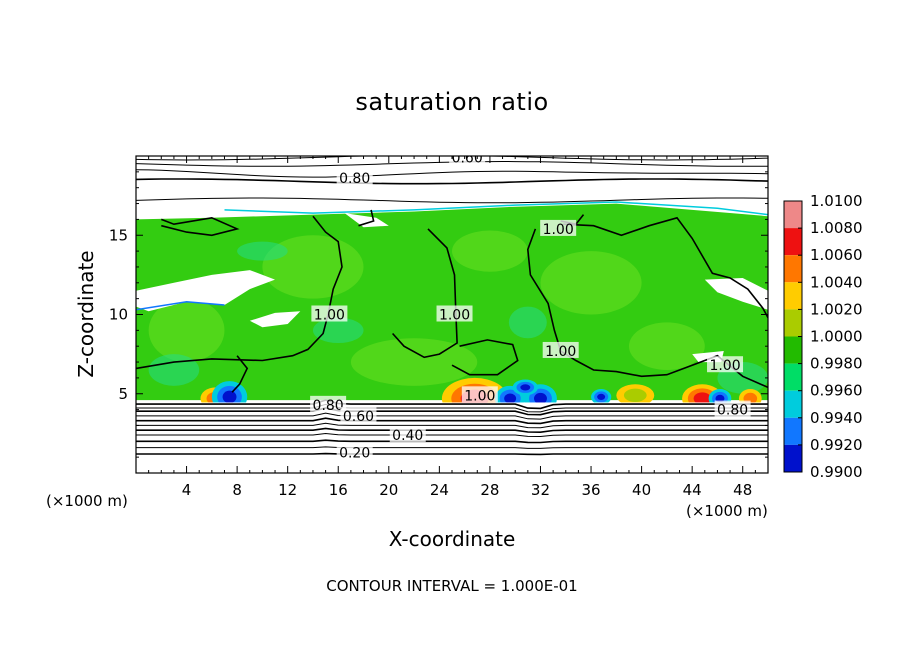 Image resolution: width=904 pixels, height=654 pixels. I want to click on contour-label: 0.20, so click(354, 453).